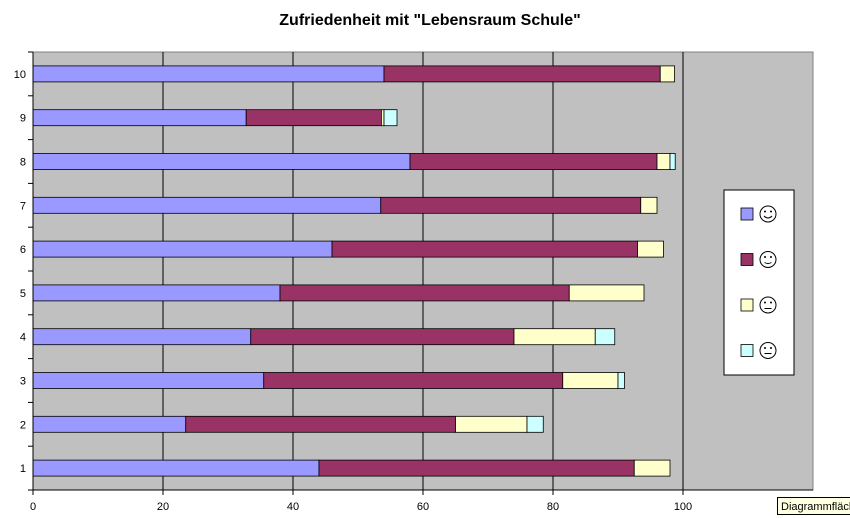 The image size is (850, 518). What do you see at coordinates (23, 425) in the screenshot?
I see `y-tick-label: 2` at bounding box center [23, 425].